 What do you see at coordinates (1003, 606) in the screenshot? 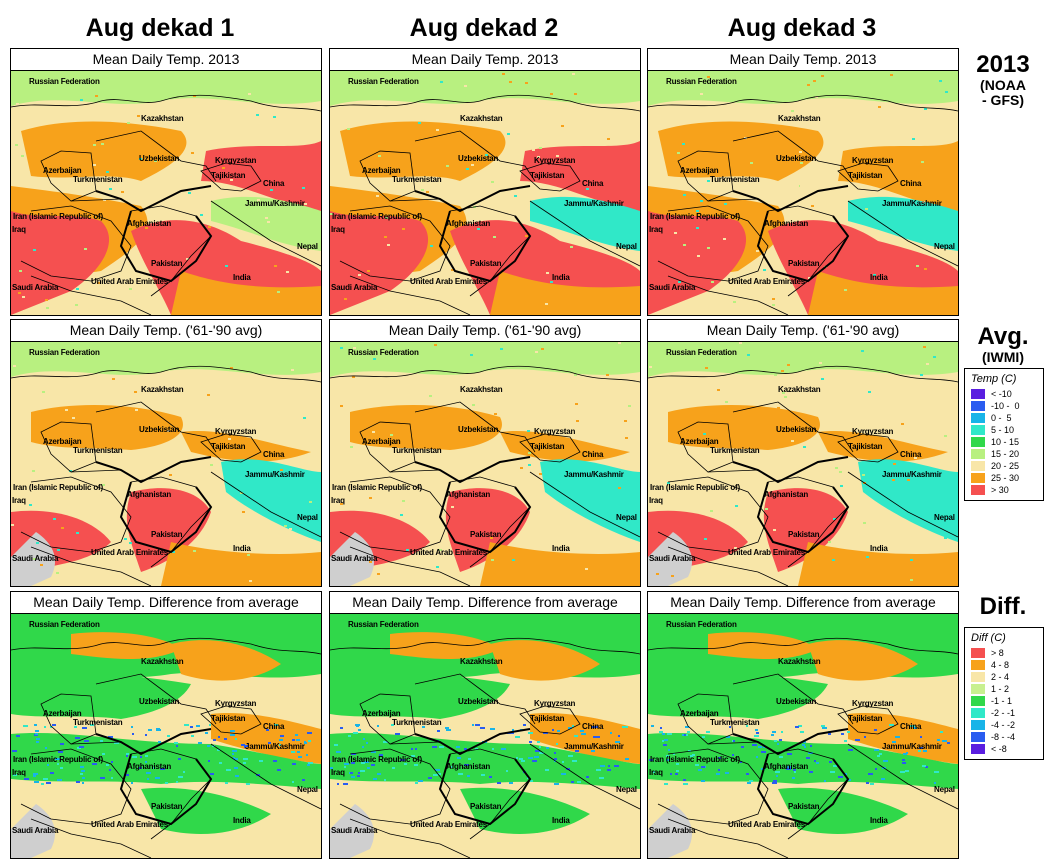
I see `row-label-diff-title: Diff.` at bounding box center [1003, 606].